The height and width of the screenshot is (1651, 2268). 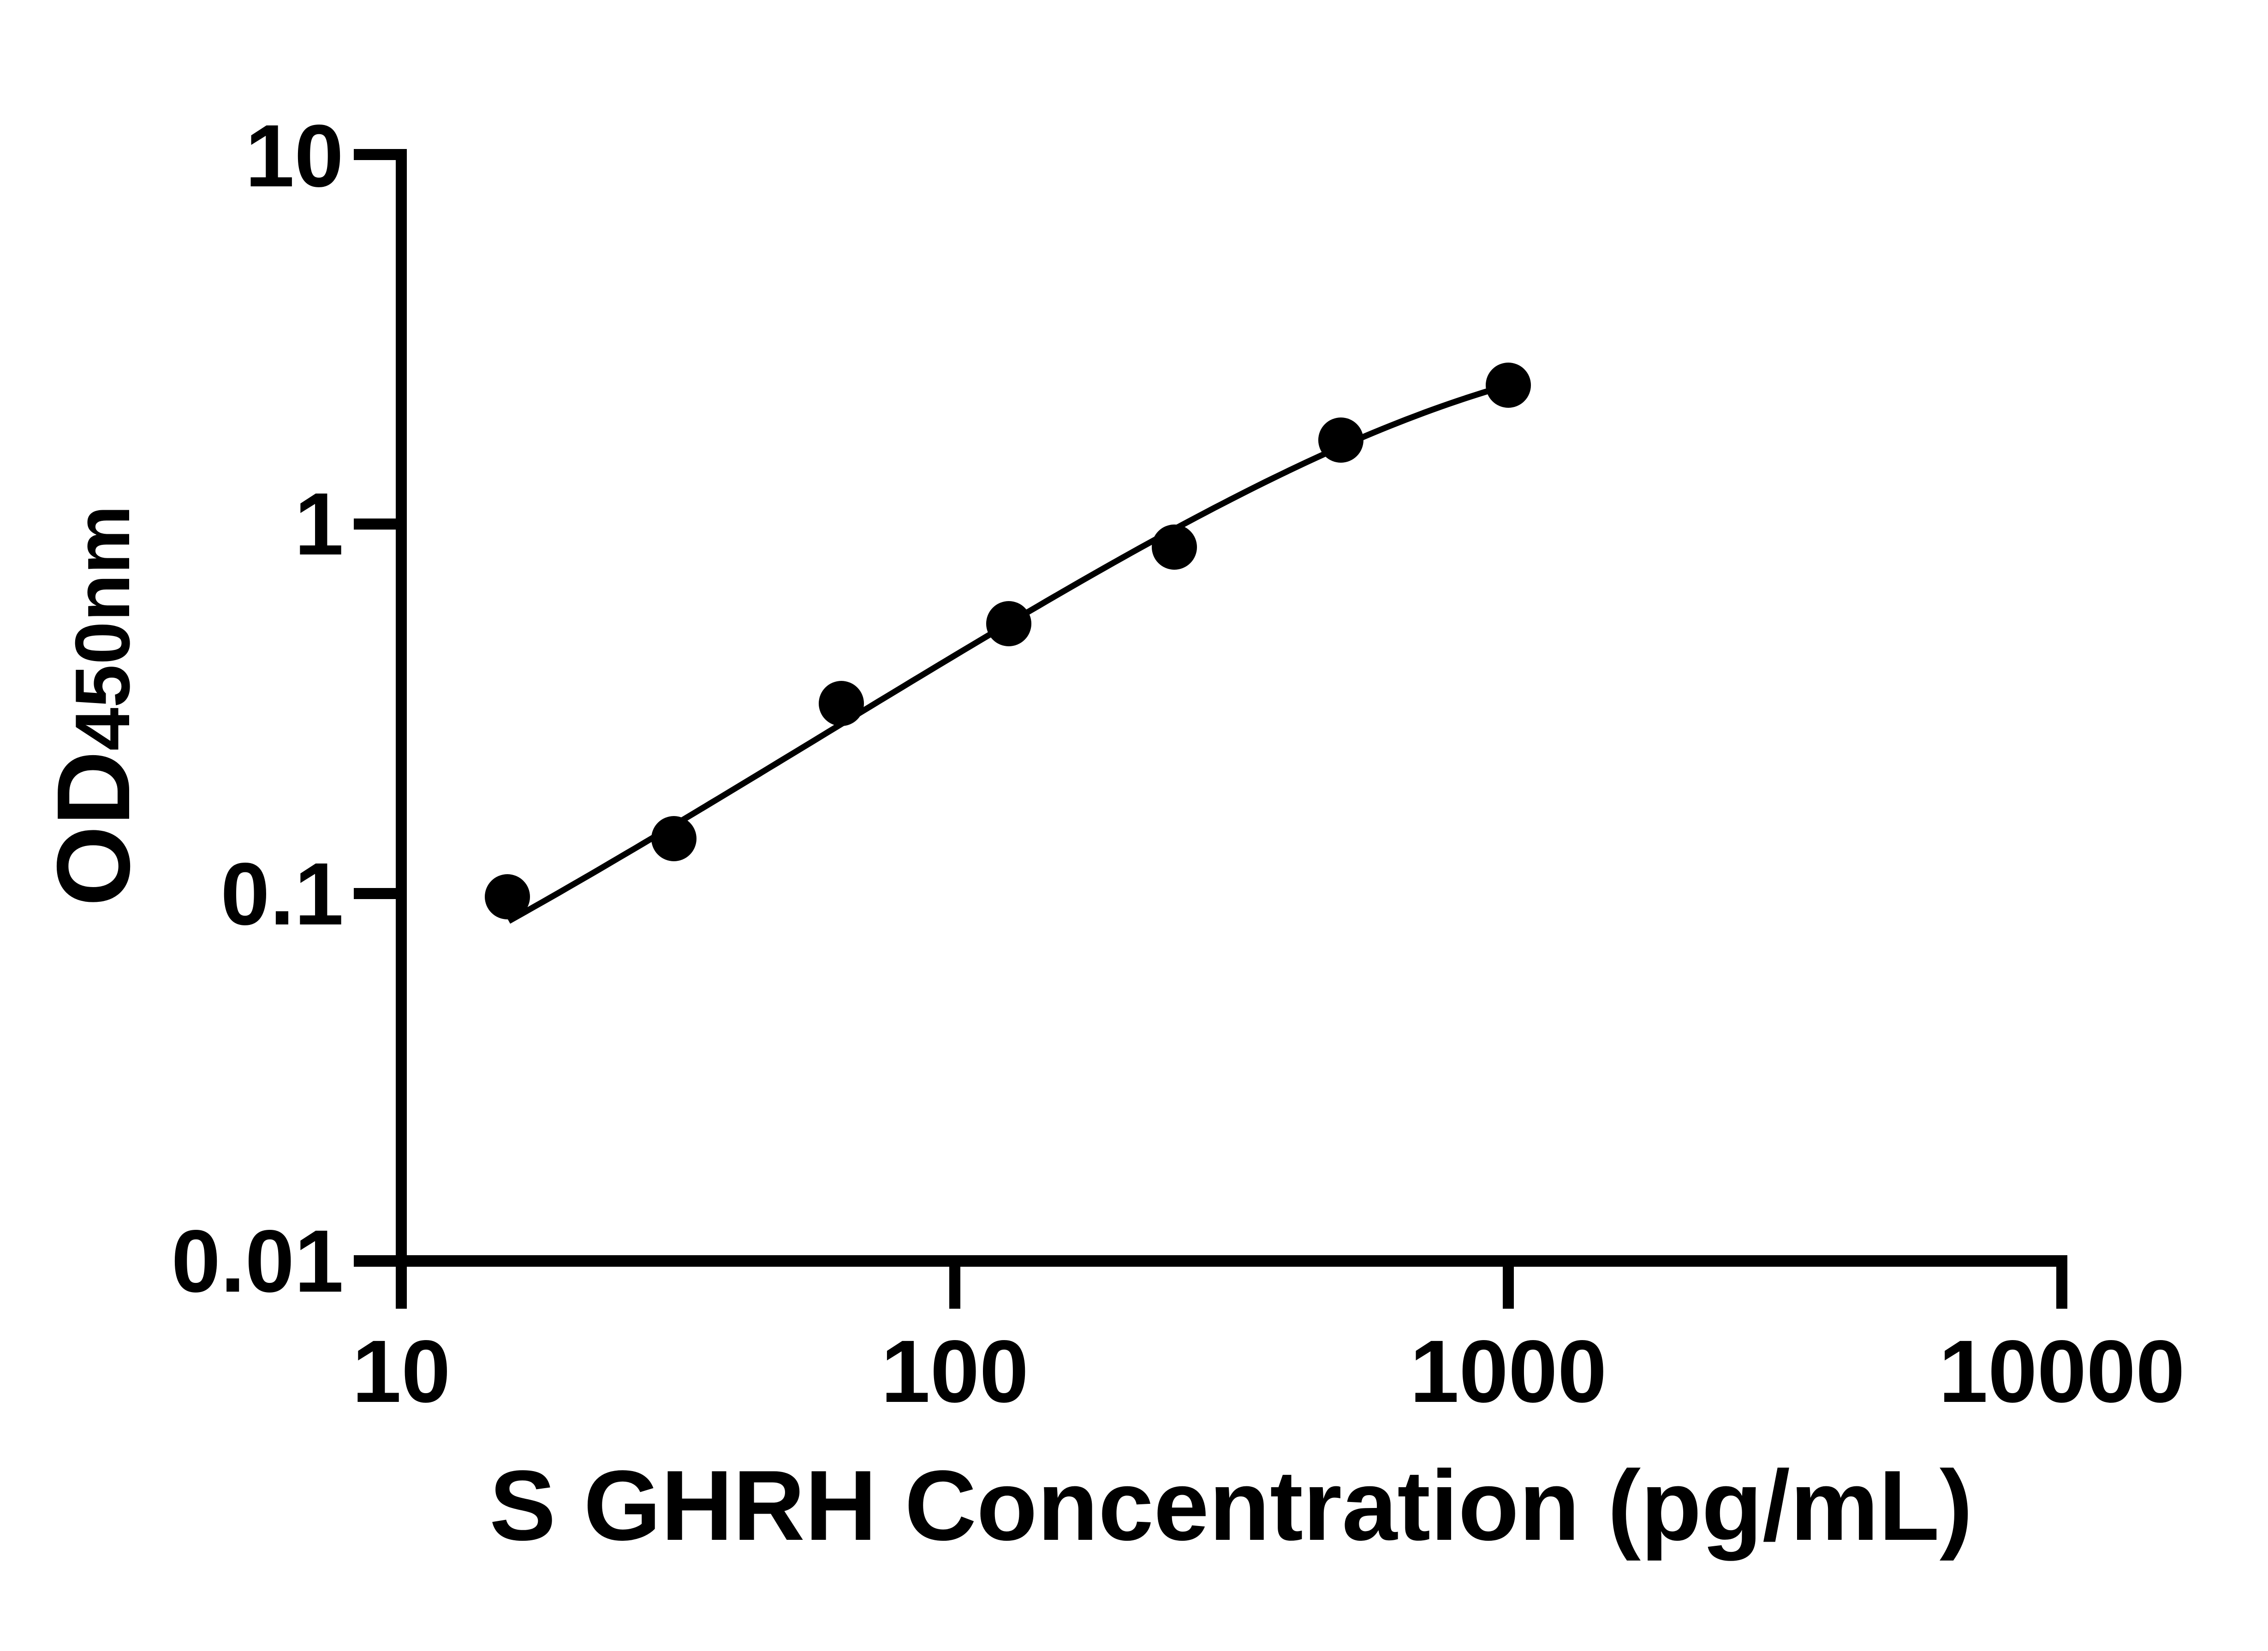 What do you see at coordinates (2062, 1371) in the screenshot?
I see `svg-text: 10000` at bounding box center [2062, 1371].